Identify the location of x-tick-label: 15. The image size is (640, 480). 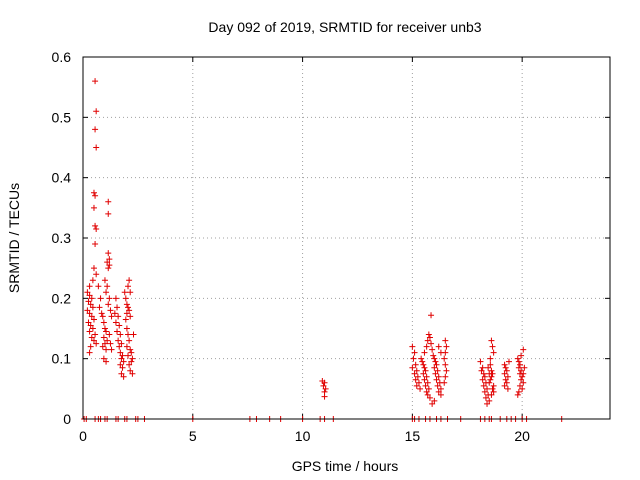
(413, 436).